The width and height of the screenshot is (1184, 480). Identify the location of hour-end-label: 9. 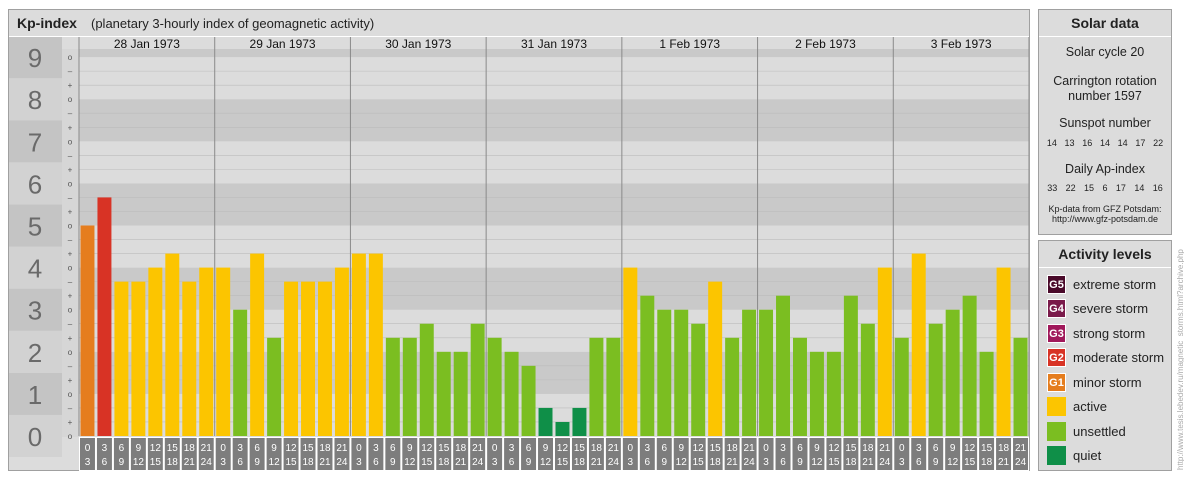
(800, 462).